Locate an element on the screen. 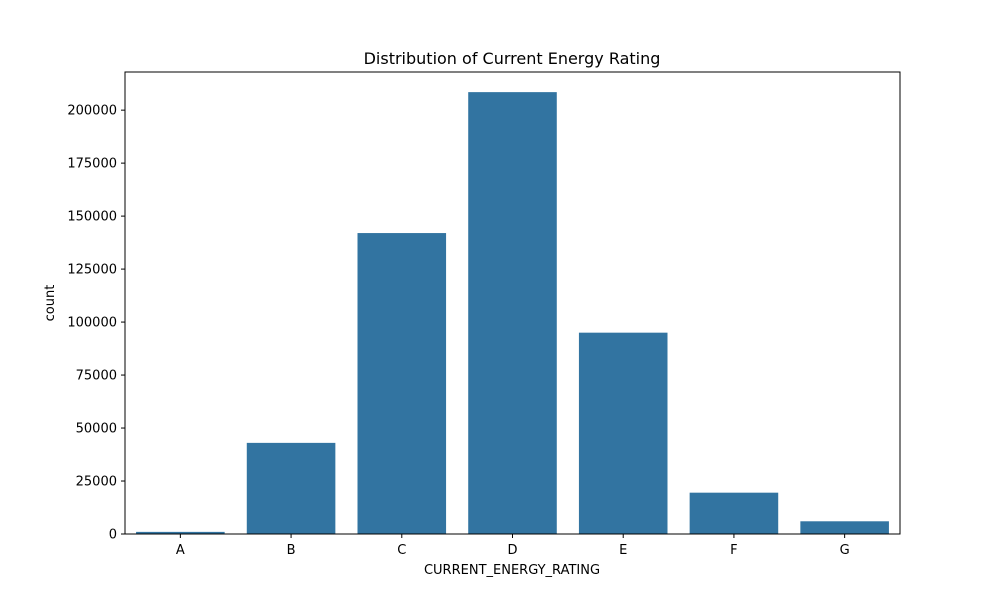 This screenshot has width=1000, height=604. x-tick-label: E is located at coordinates (623, 550).